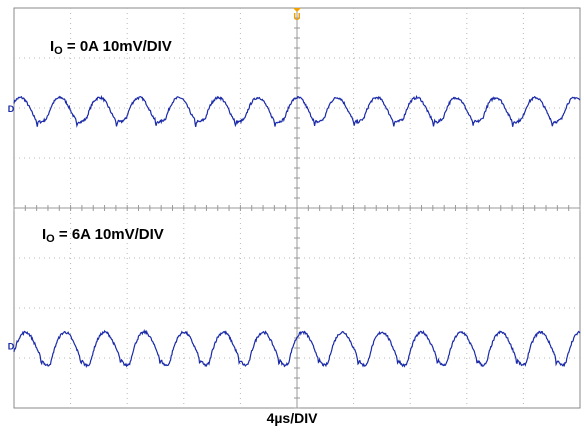  Describe the element at coordinates (103, 235) in the screenshot. I see `channel-label-6a: IO = 6A 10mV/DIV` at that location.